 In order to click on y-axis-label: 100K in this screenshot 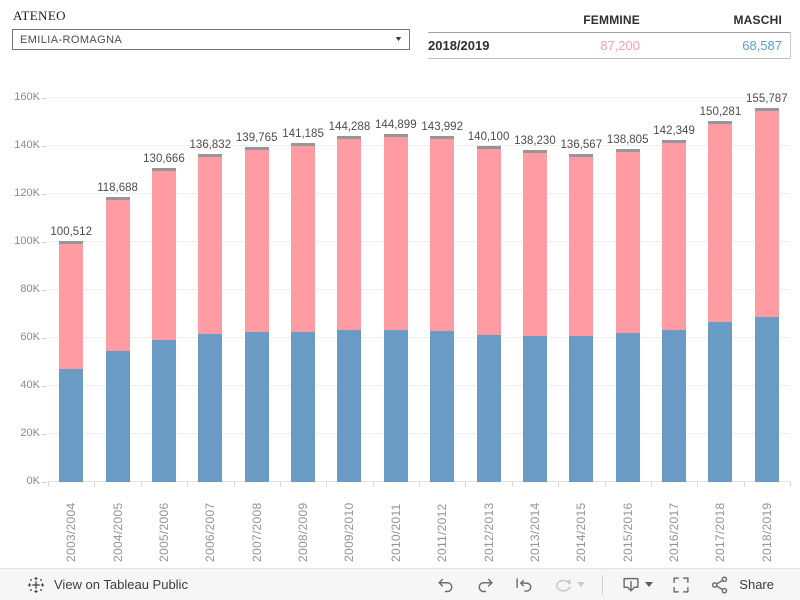, I will do `click(27, 241)`.